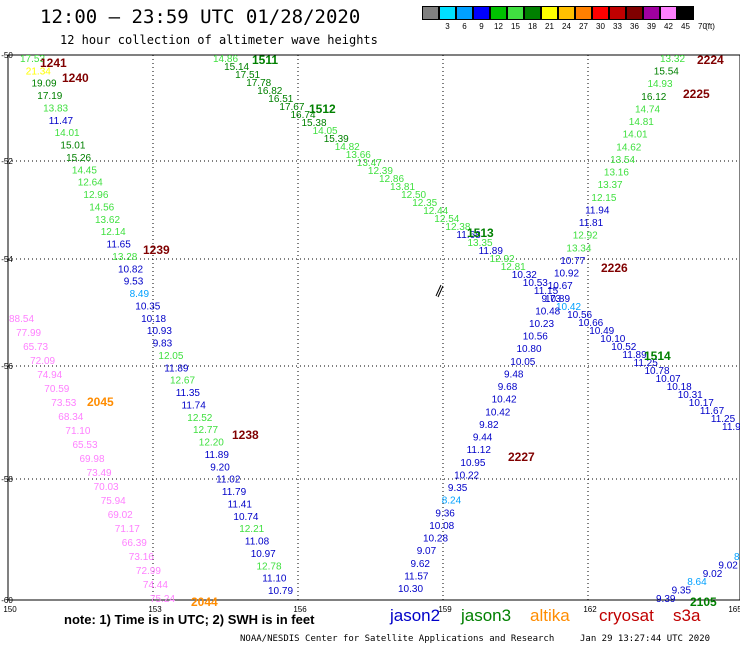  Describe the element at coordinates (369, 163) in the screenshot. I see `wave-height-value: 13.47` at that location.